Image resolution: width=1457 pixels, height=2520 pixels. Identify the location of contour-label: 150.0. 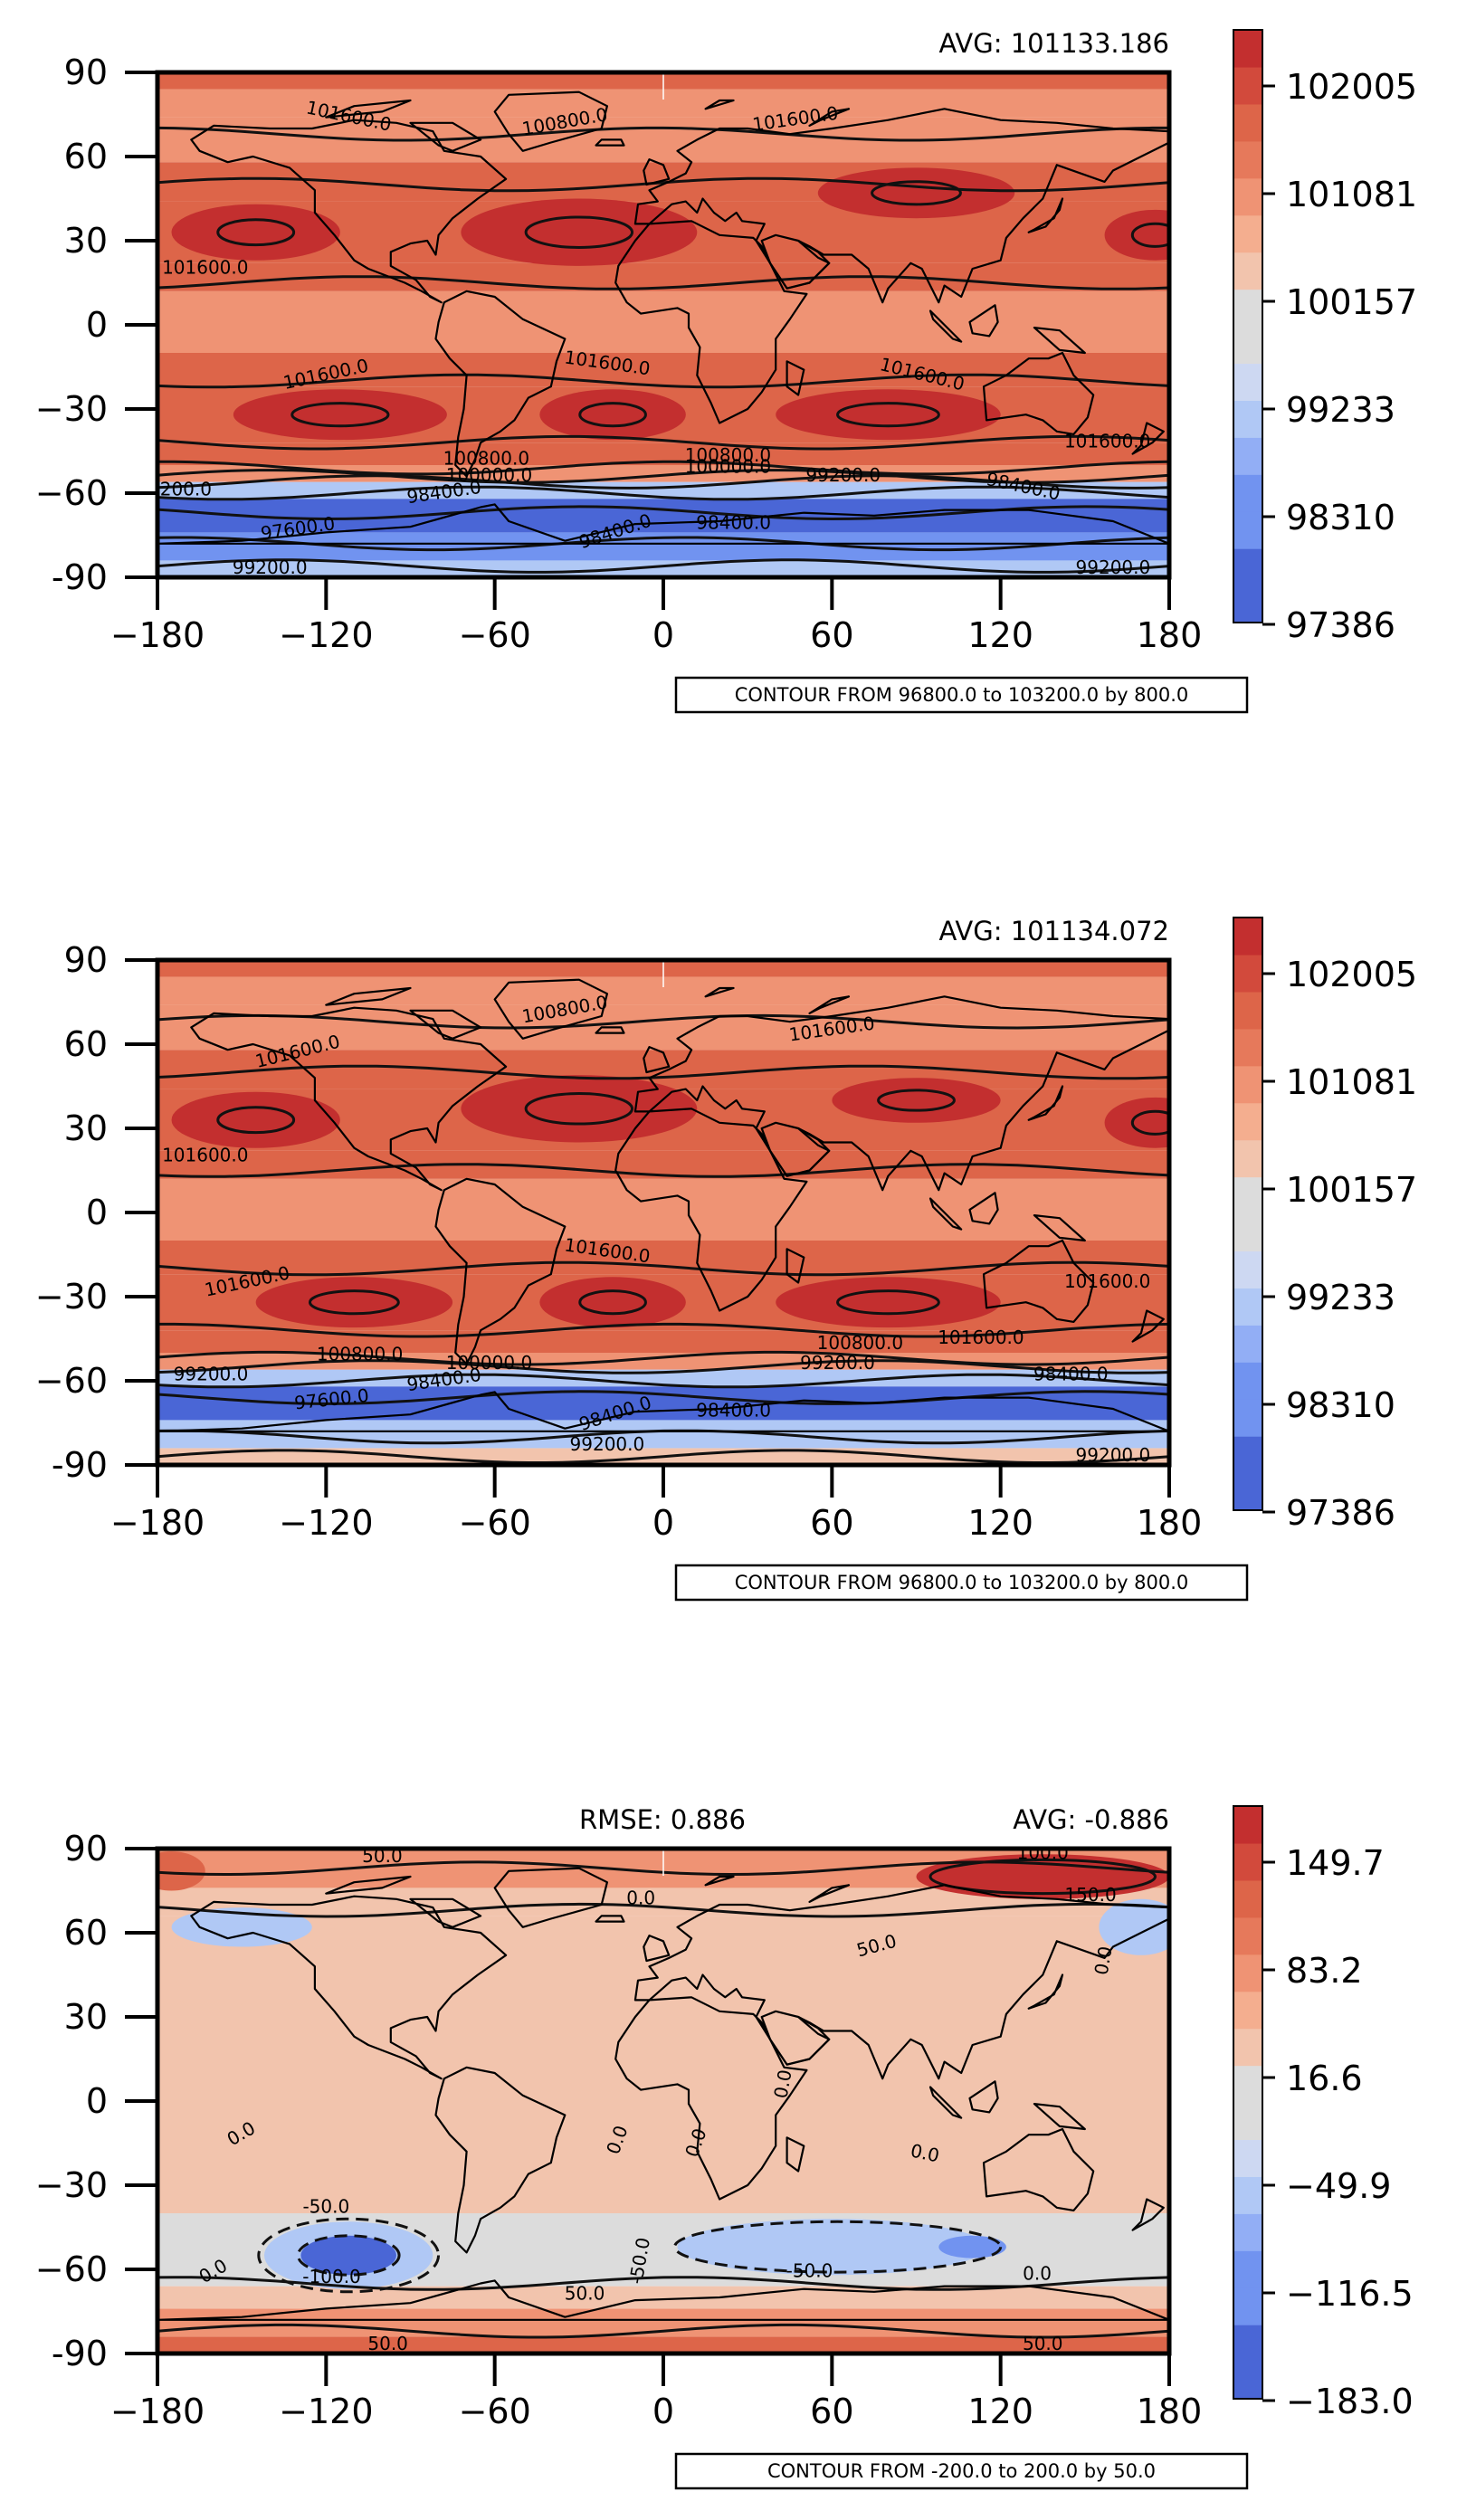
(1090, 1895).